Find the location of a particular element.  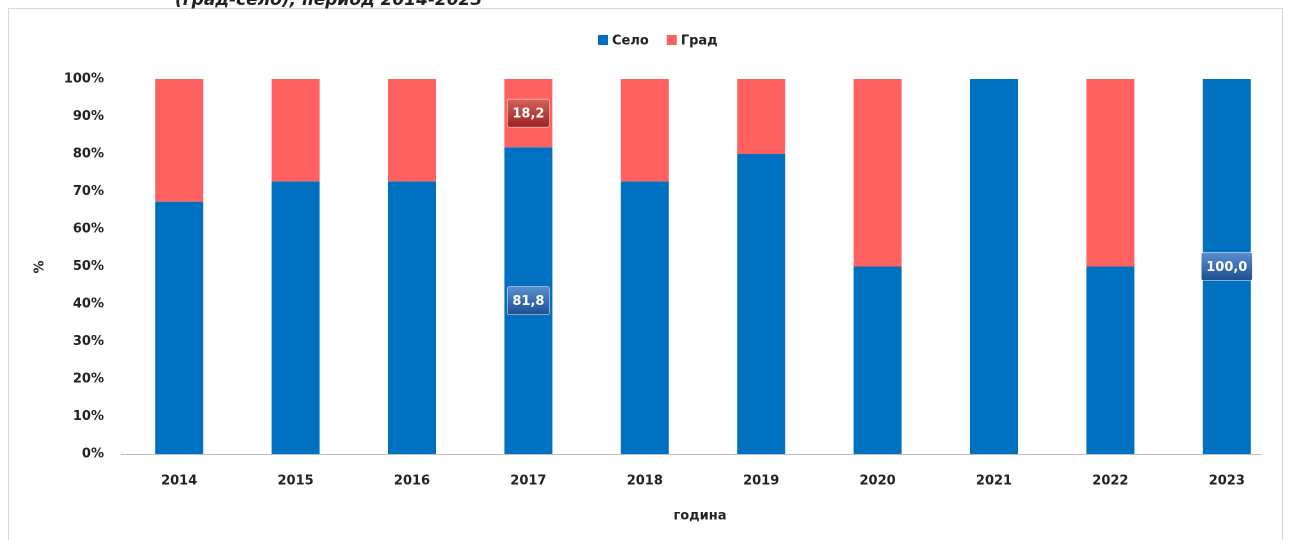

x-axis-label: година is located at coordinates (699, 516).